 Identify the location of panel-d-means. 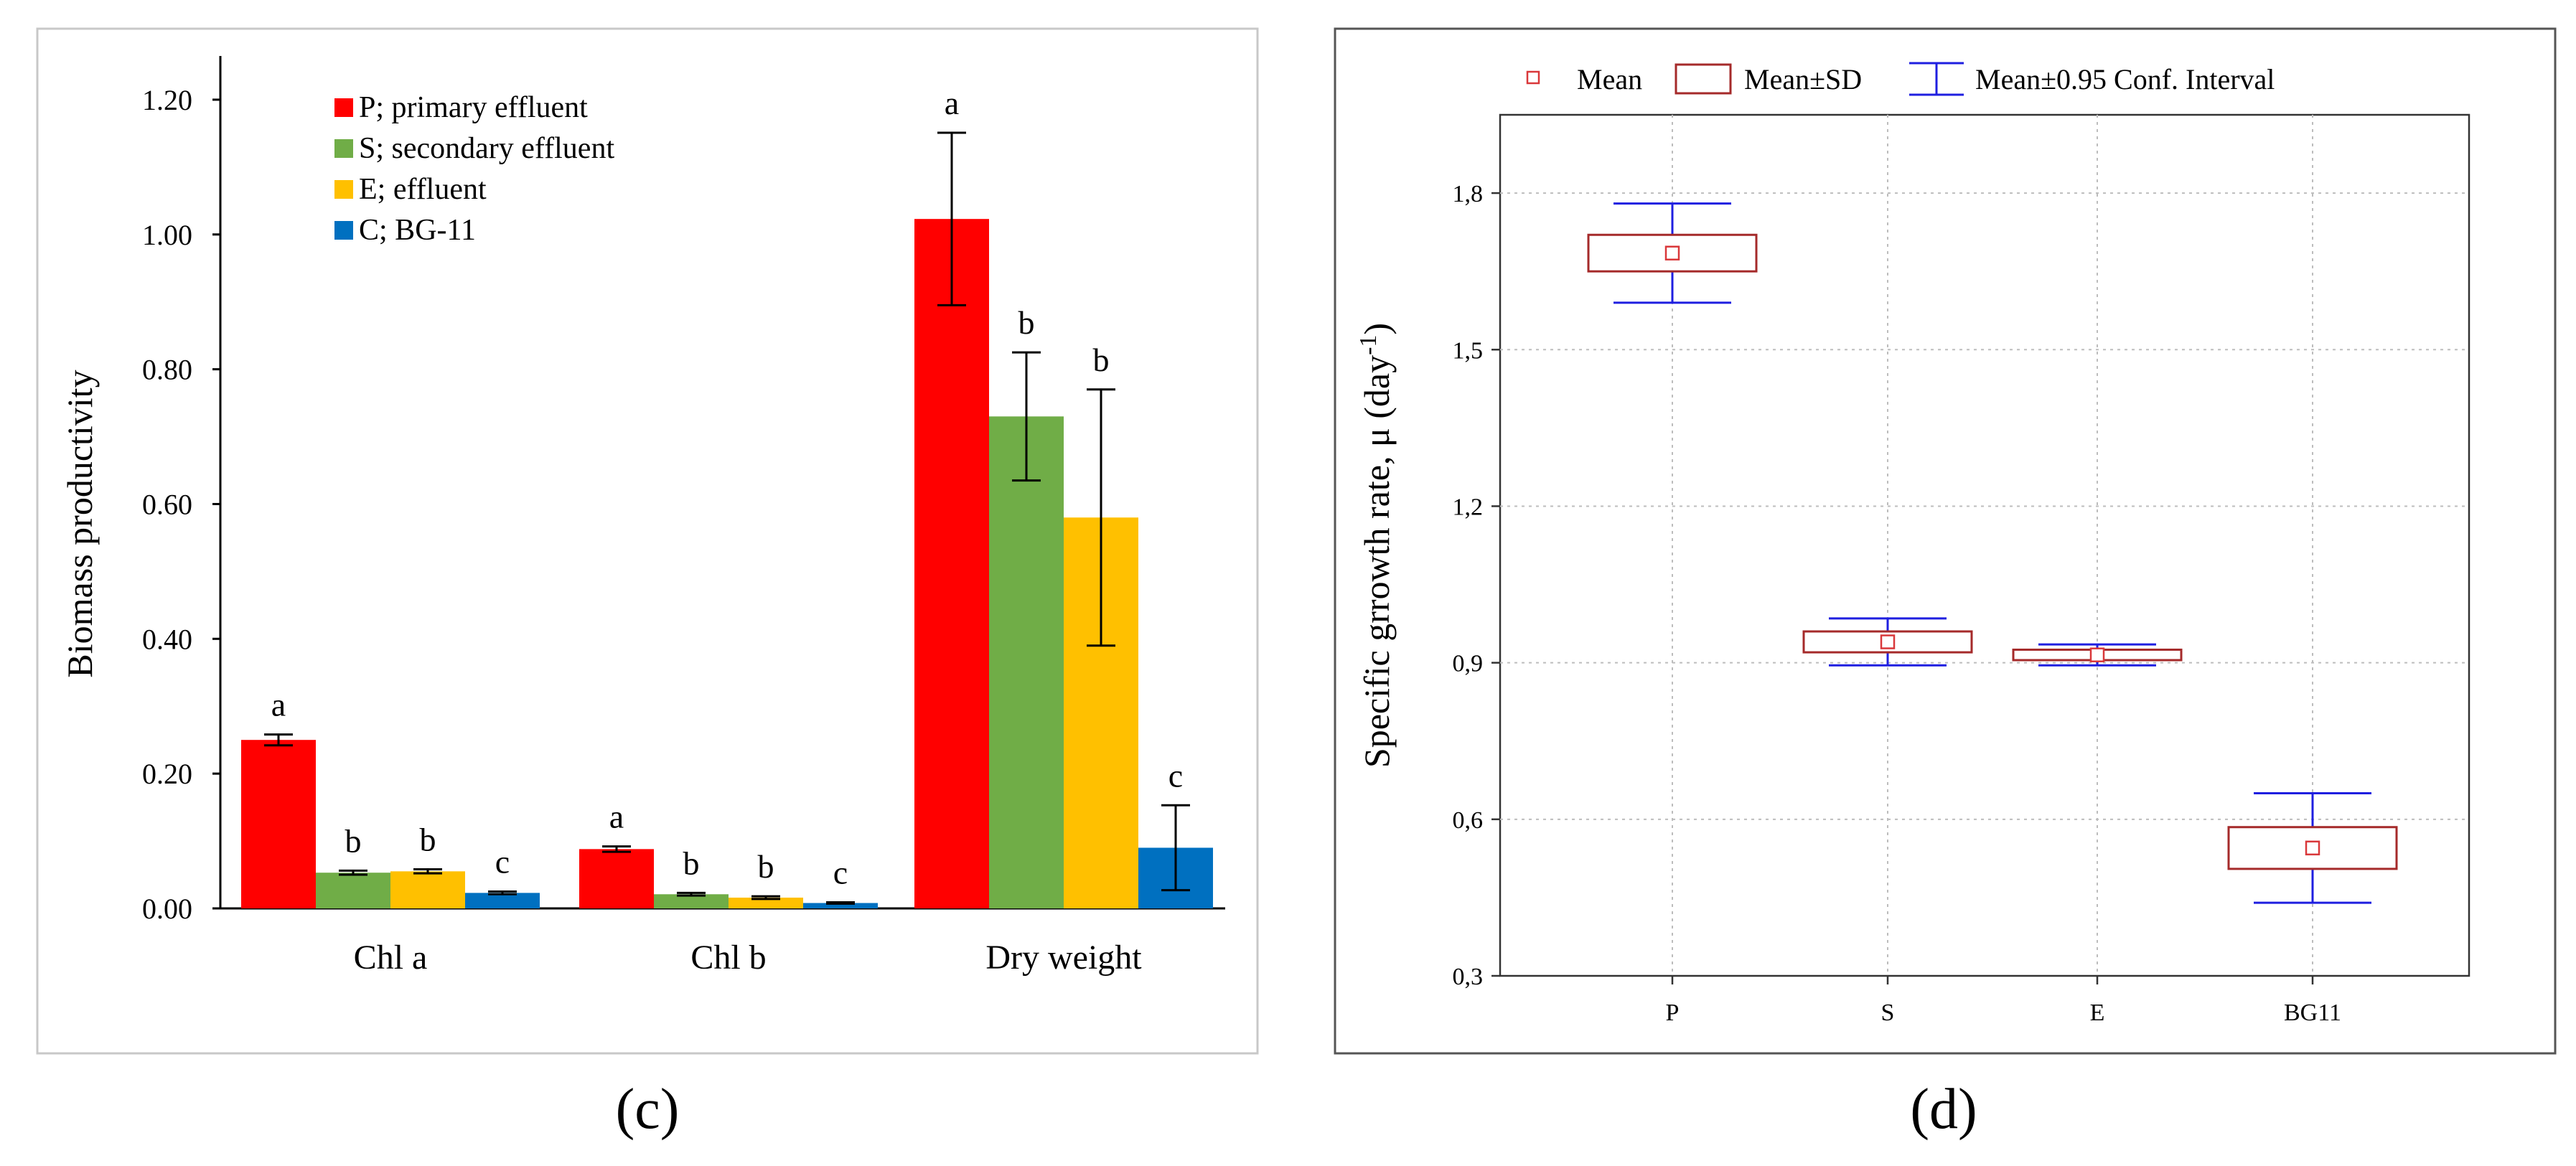
(1992, 550).